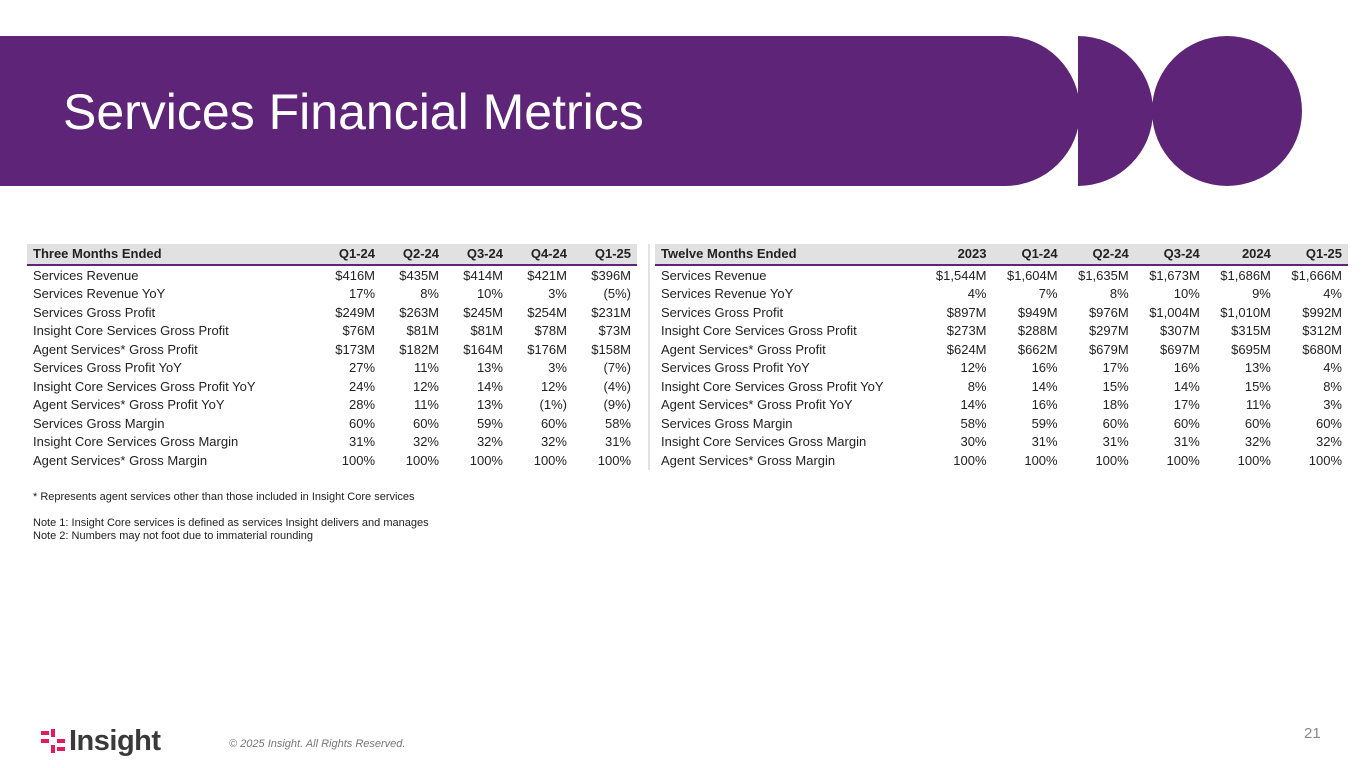 Image resolution: width=1365 pixels, height=768 pixels. I want to click on table-row: Services Revenue YoY 17% 8% 10% 3% (5%), so click(332, 294).